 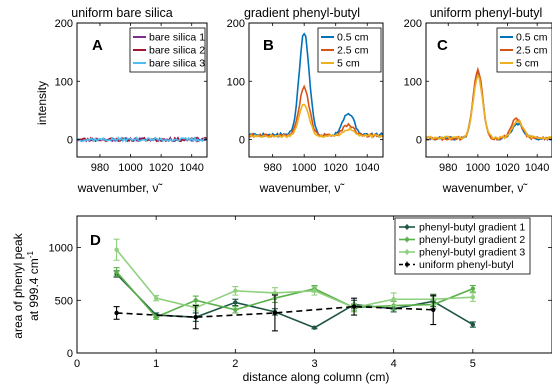 I want to click on x-tick-label: 2, so click(x=235, y=364).